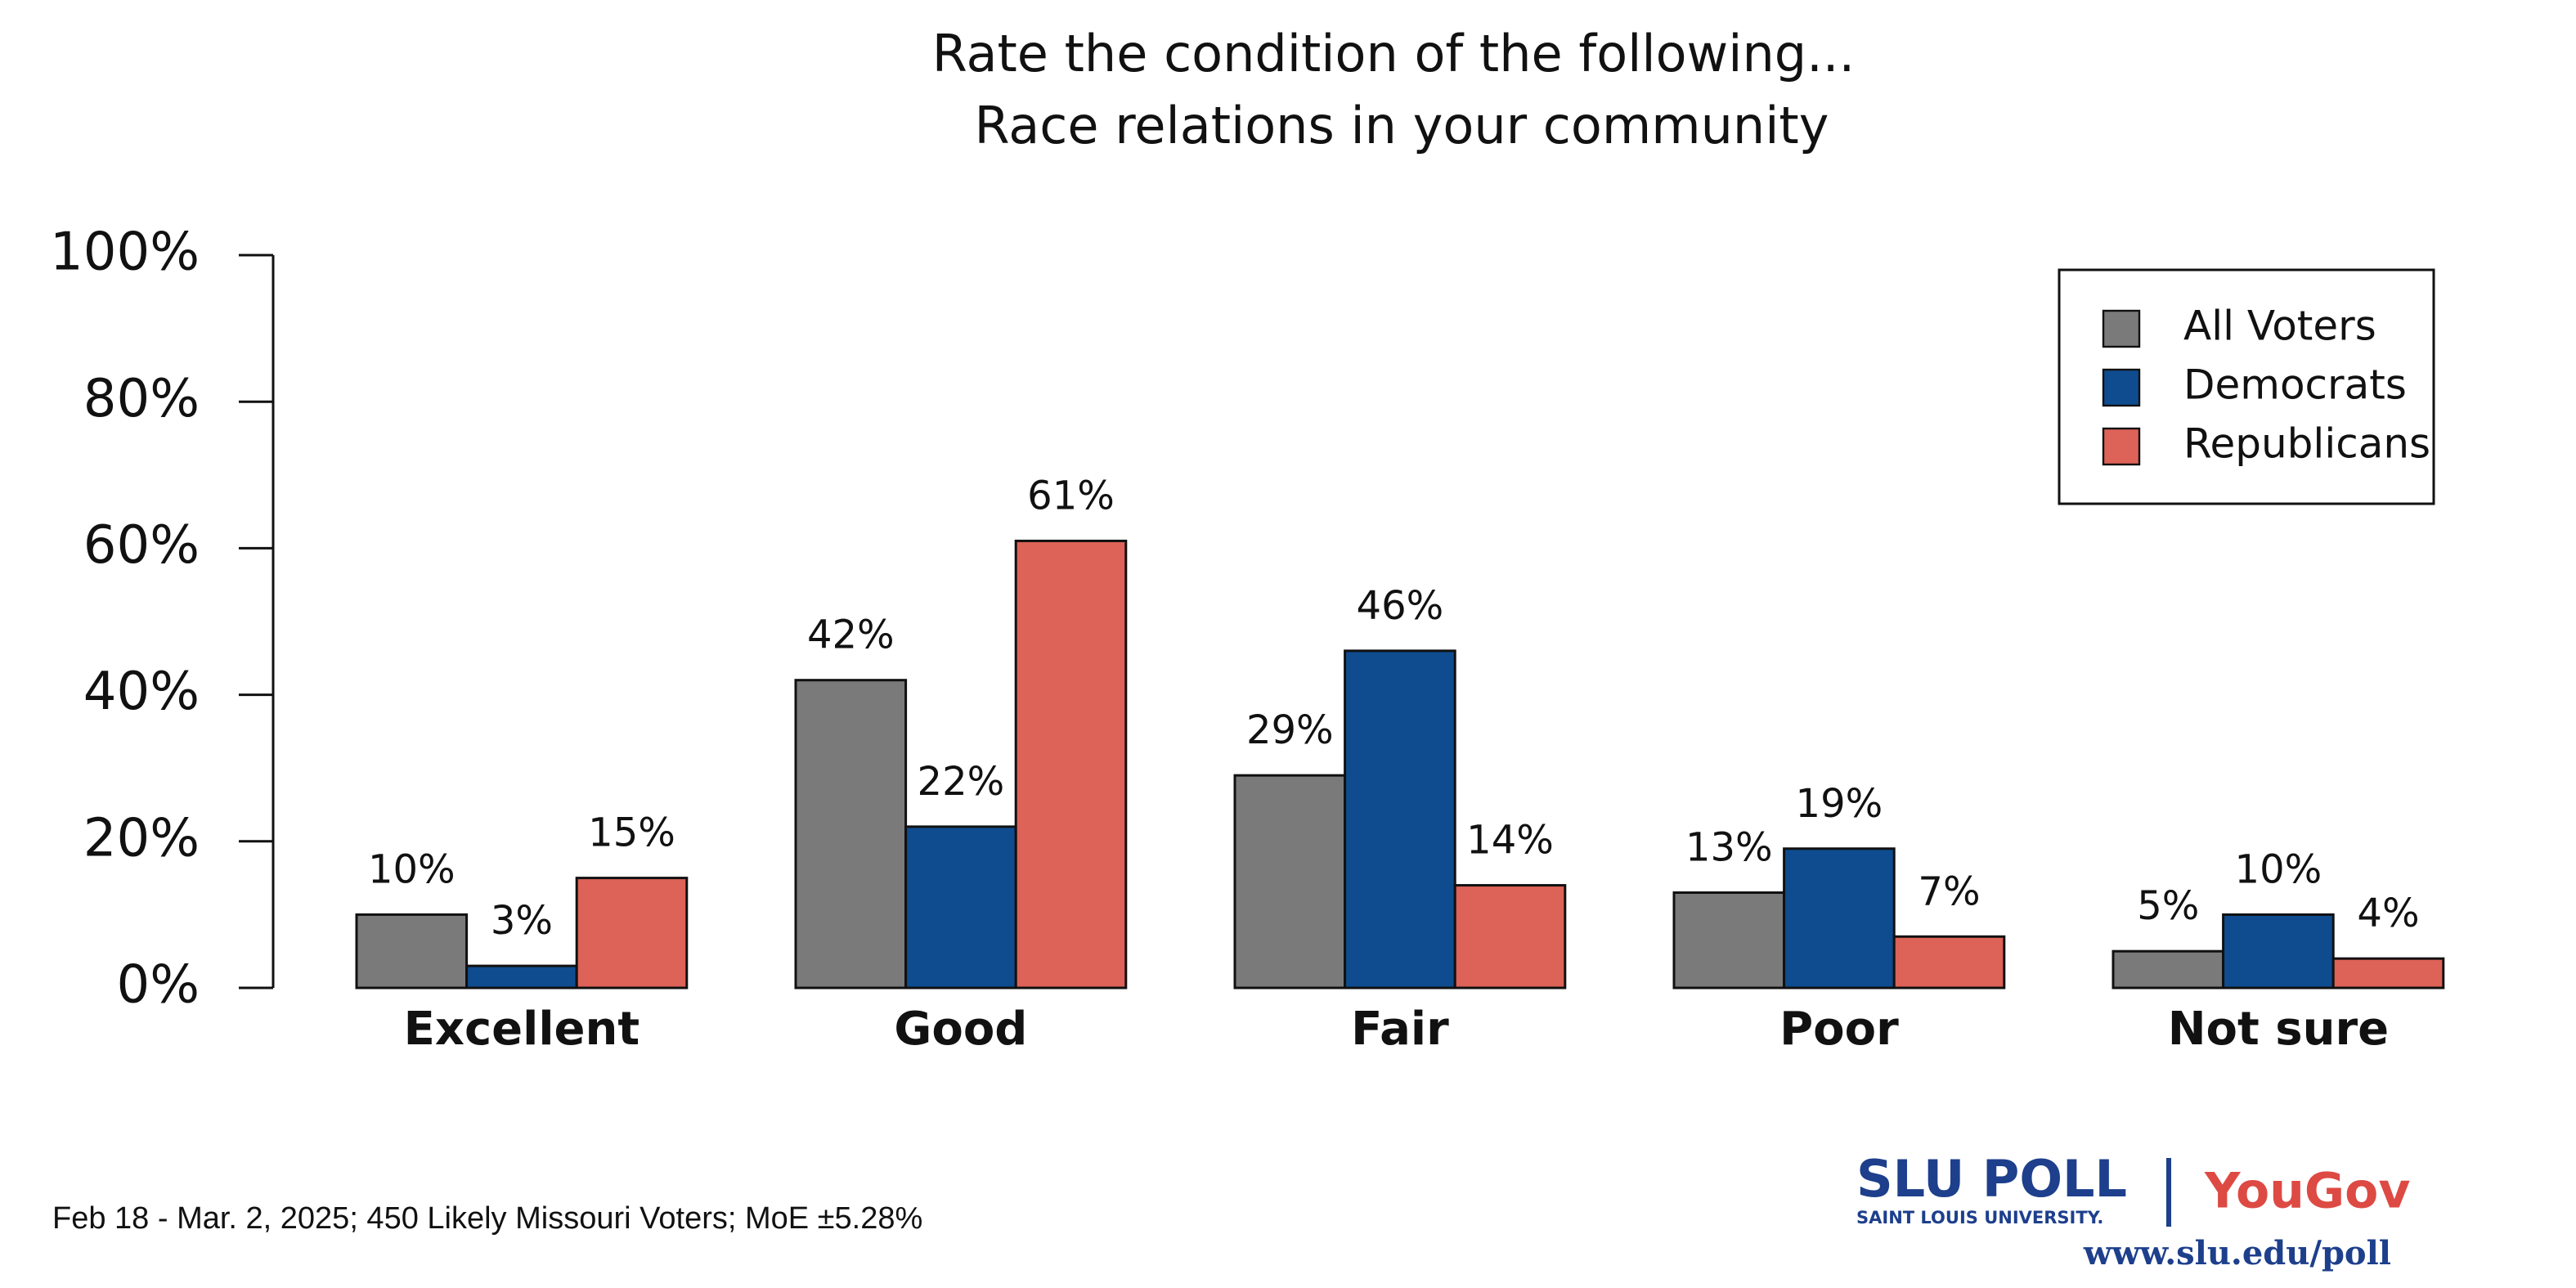  I want to click on url: www.slu.edu/poll, so click(2237, 1253).